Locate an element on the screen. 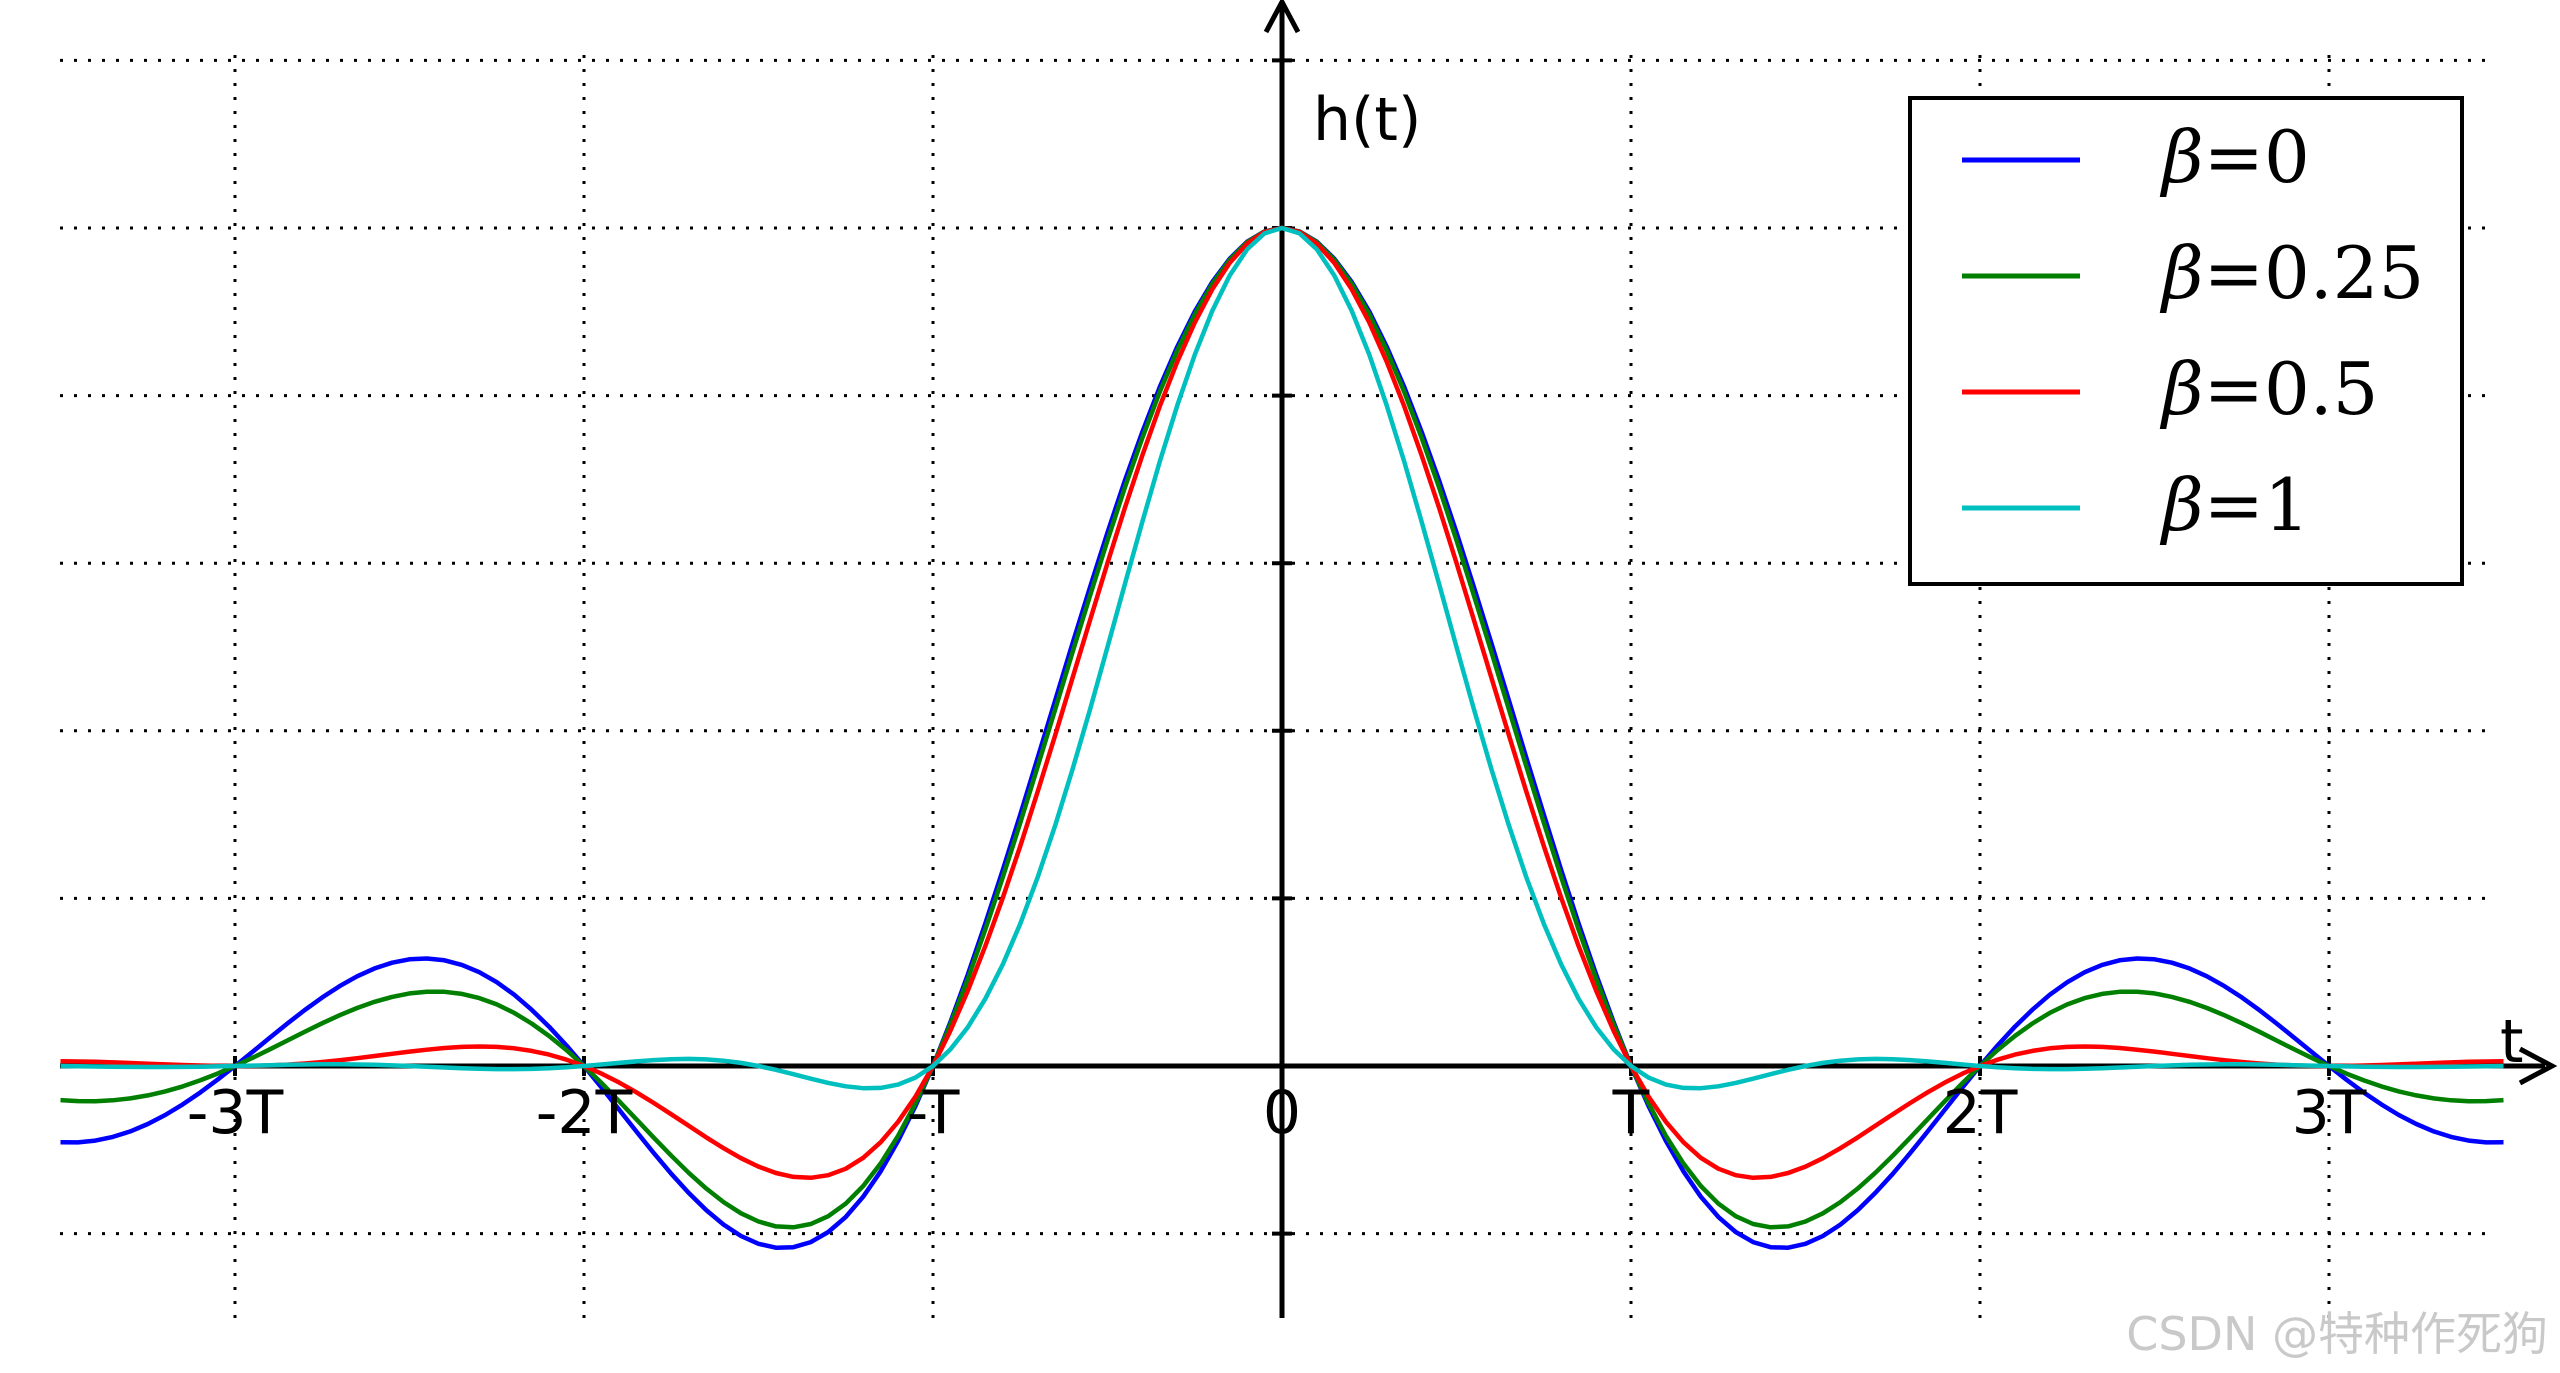 This screenshot has width=2560, height=1373. legend-label: β=0.5 is located at coordinates (2268, 389).